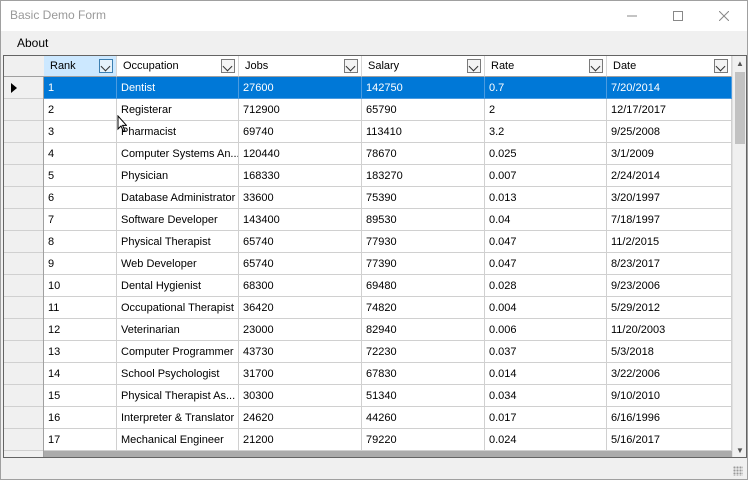  Describe the element at coordinates (178, 308) in the screenshot. I see `cell-occupation: Occupational Therapist` at that location.